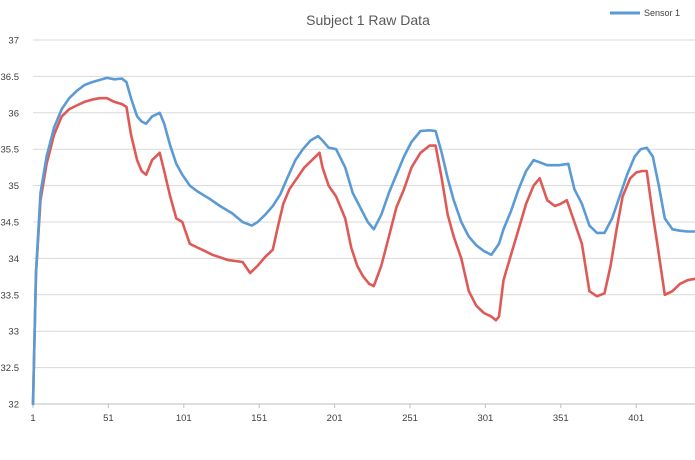 The width and height of the screenshot is (695, 460). What do you see at coordinates (10, 368) in the screenshot?
I see `y-tick-label: 32.5` at bounding box center [10, 368].